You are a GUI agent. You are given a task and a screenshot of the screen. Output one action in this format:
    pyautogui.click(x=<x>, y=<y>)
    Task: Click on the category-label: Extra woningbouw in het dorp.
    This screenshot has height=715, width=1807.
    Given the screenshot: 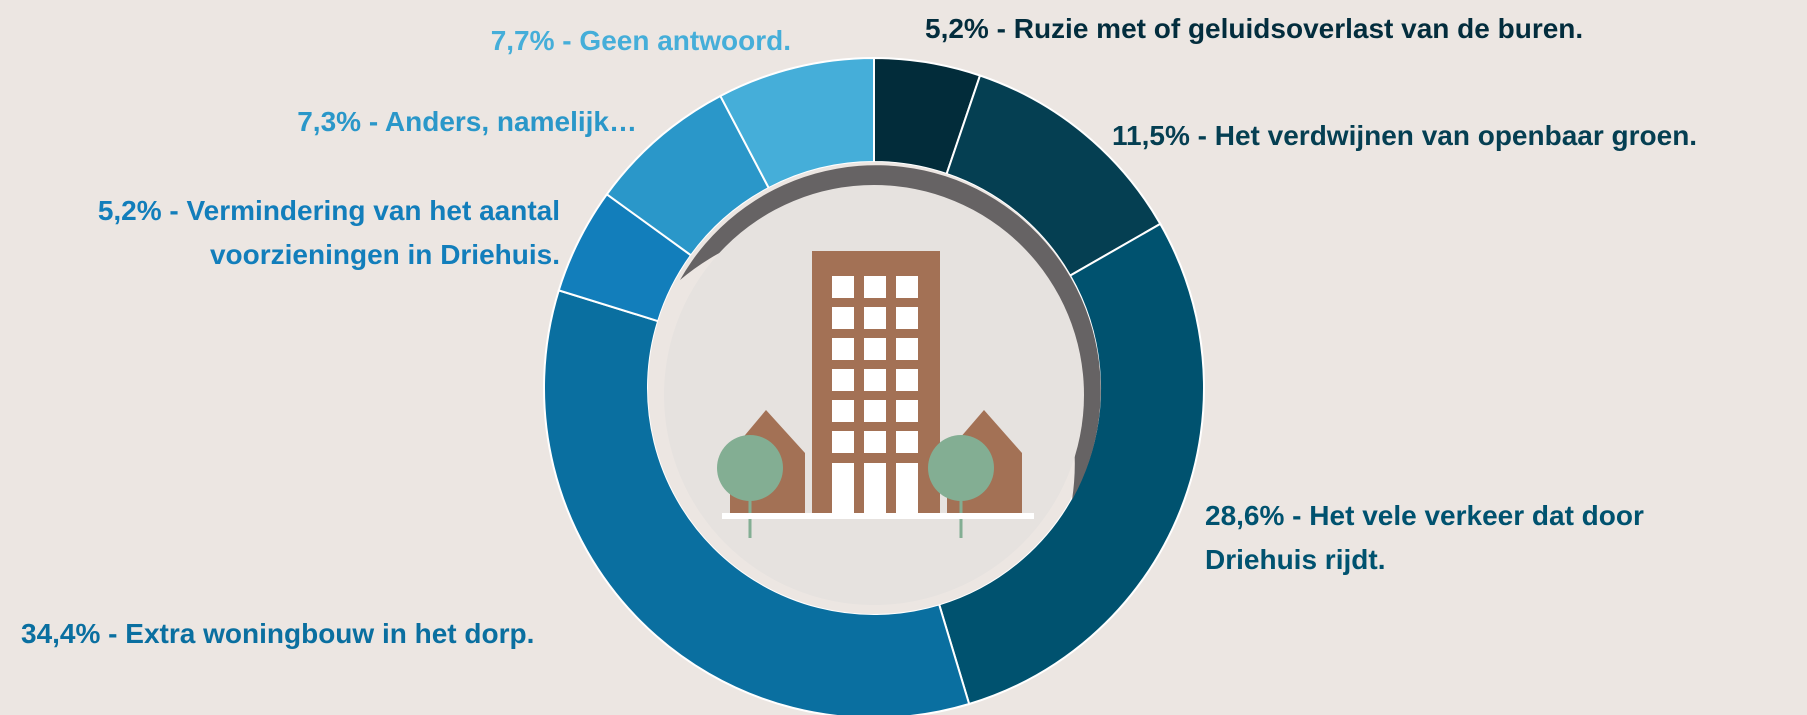 What is the action you would take?
    pyautogui.click(x=330, y=633)
    